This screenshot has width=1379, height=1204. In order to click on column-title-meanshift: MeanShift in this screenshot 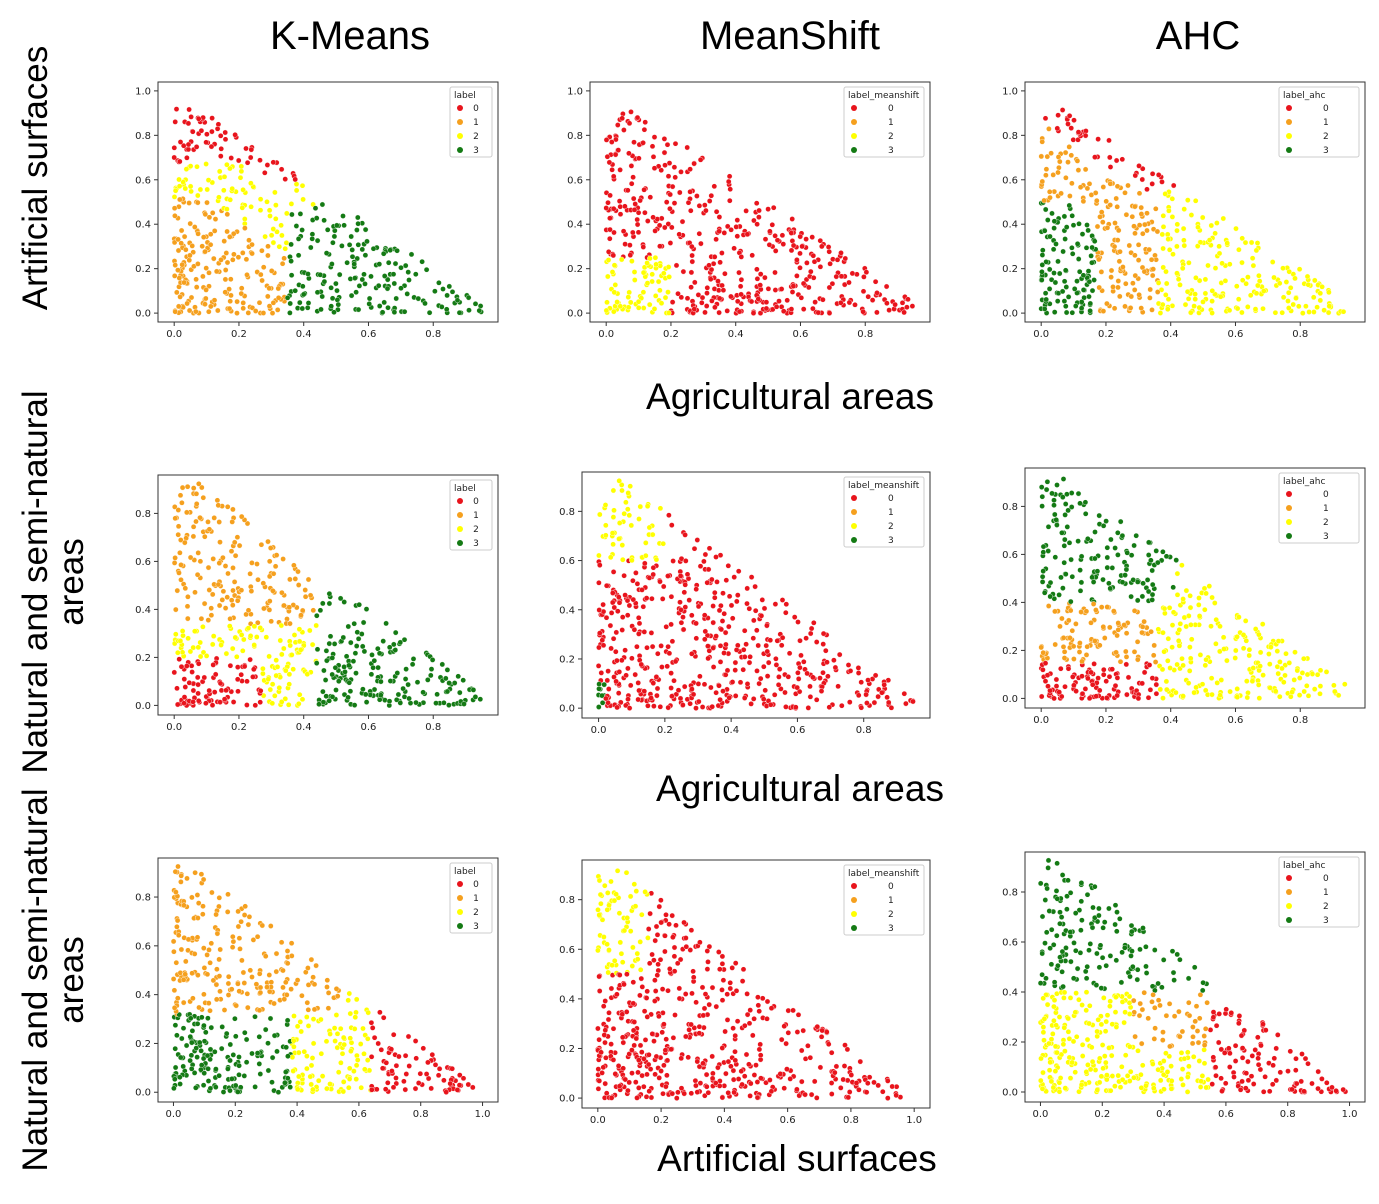, I will do `click(790, 36)`.